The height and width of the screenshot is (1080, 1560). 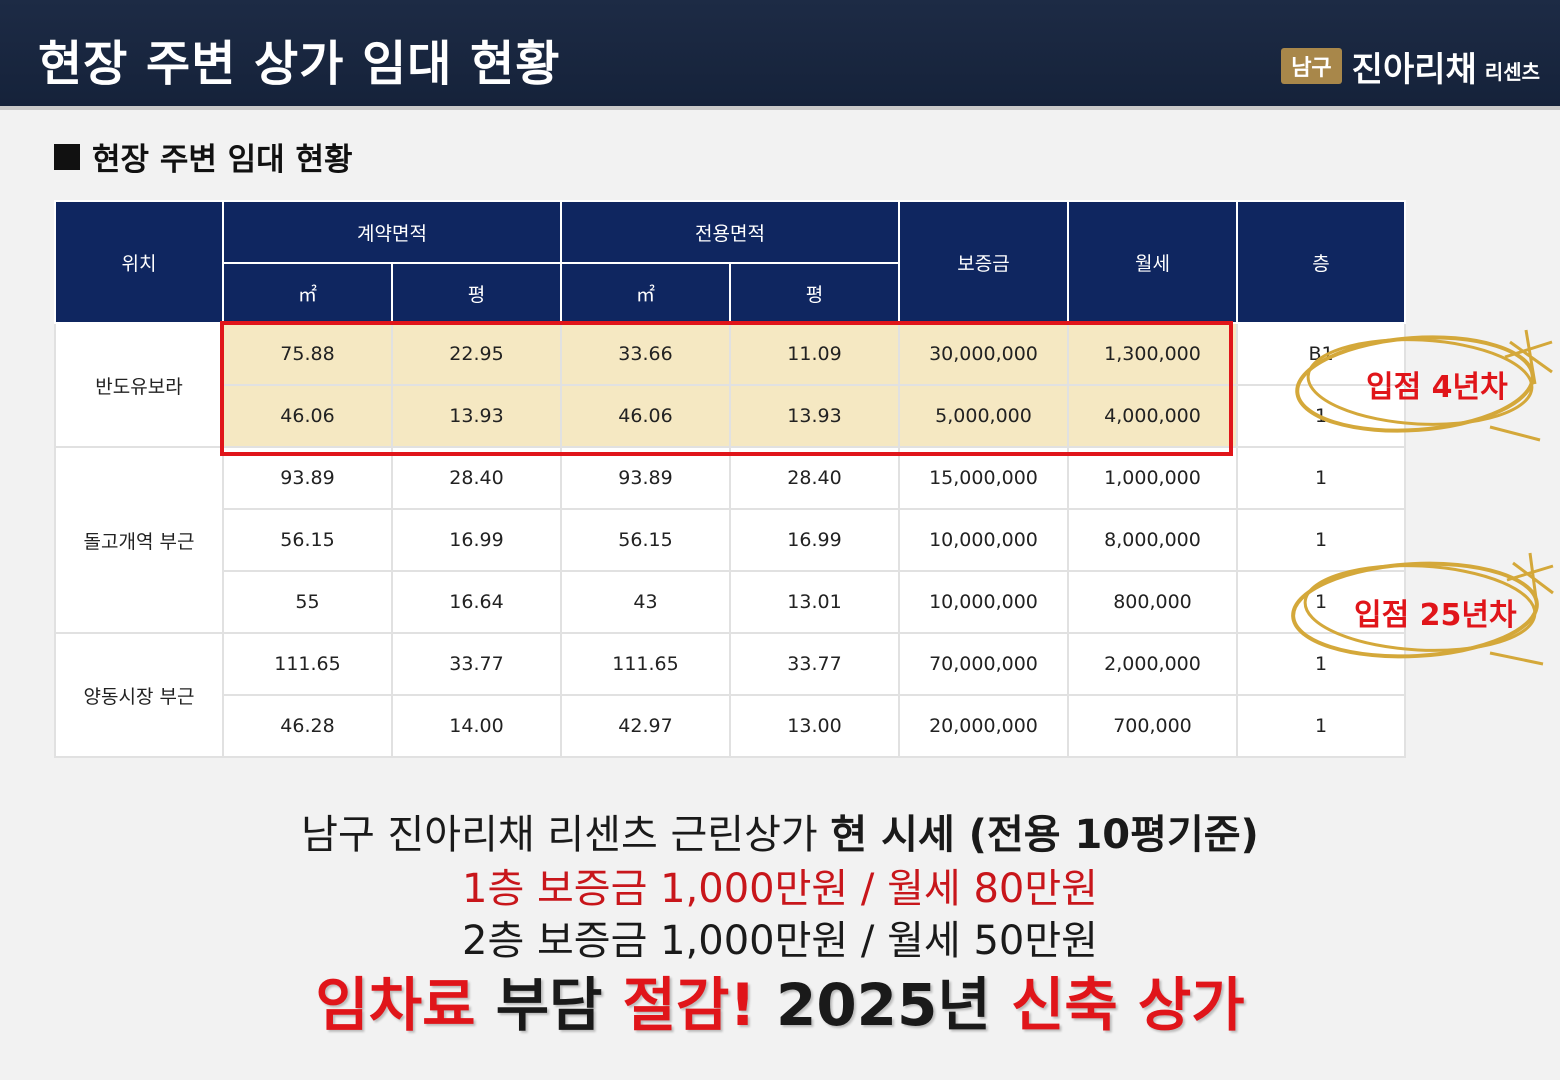 I want to click on rent-cell: 8,000,000, so click(x=1152, y=540).